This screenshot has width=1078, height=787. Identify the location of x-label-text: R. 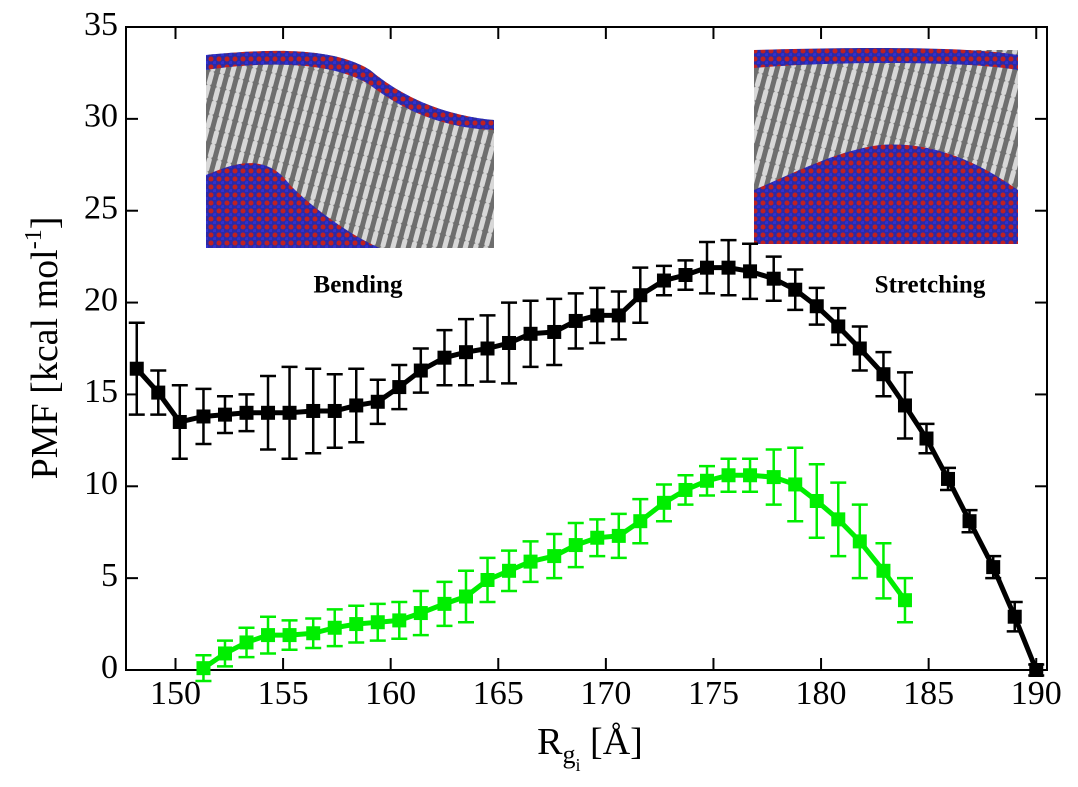
(550, 742).